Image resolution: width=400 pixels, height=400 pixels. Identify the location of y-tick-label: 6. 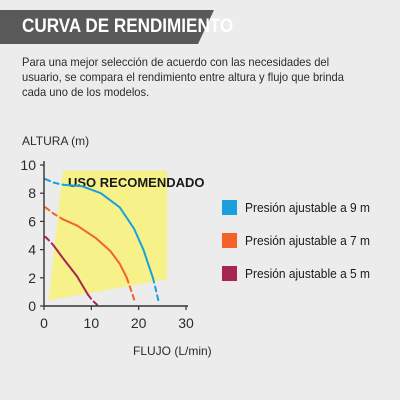
(32, 221).